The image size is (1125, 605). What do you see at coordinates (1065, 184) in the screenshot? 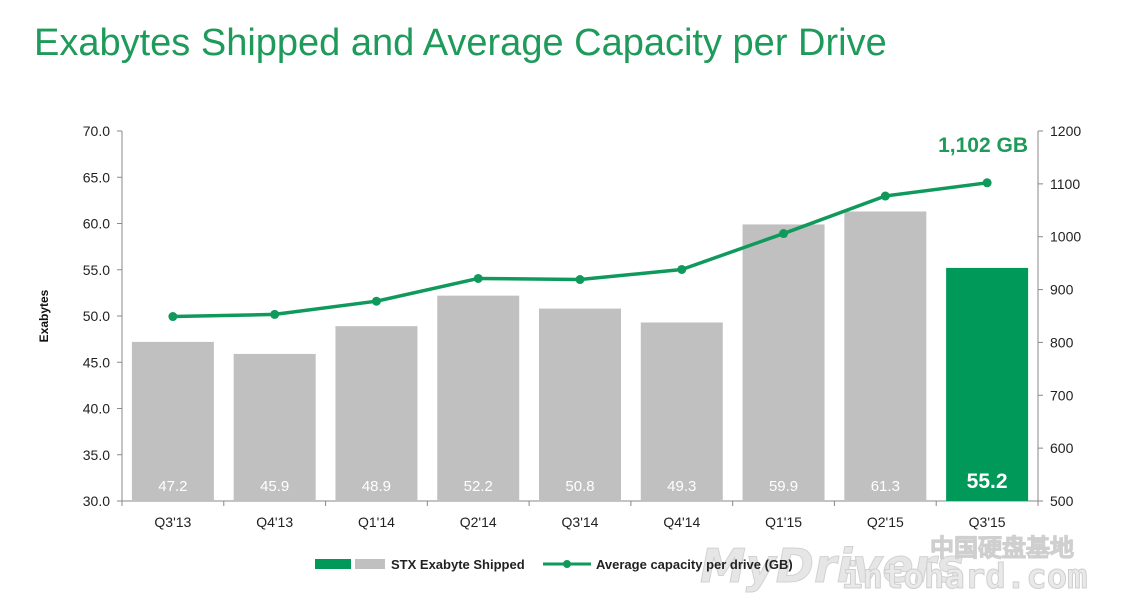
I see `y2-tick-label: 1100` at bounding box center [1065, 184].